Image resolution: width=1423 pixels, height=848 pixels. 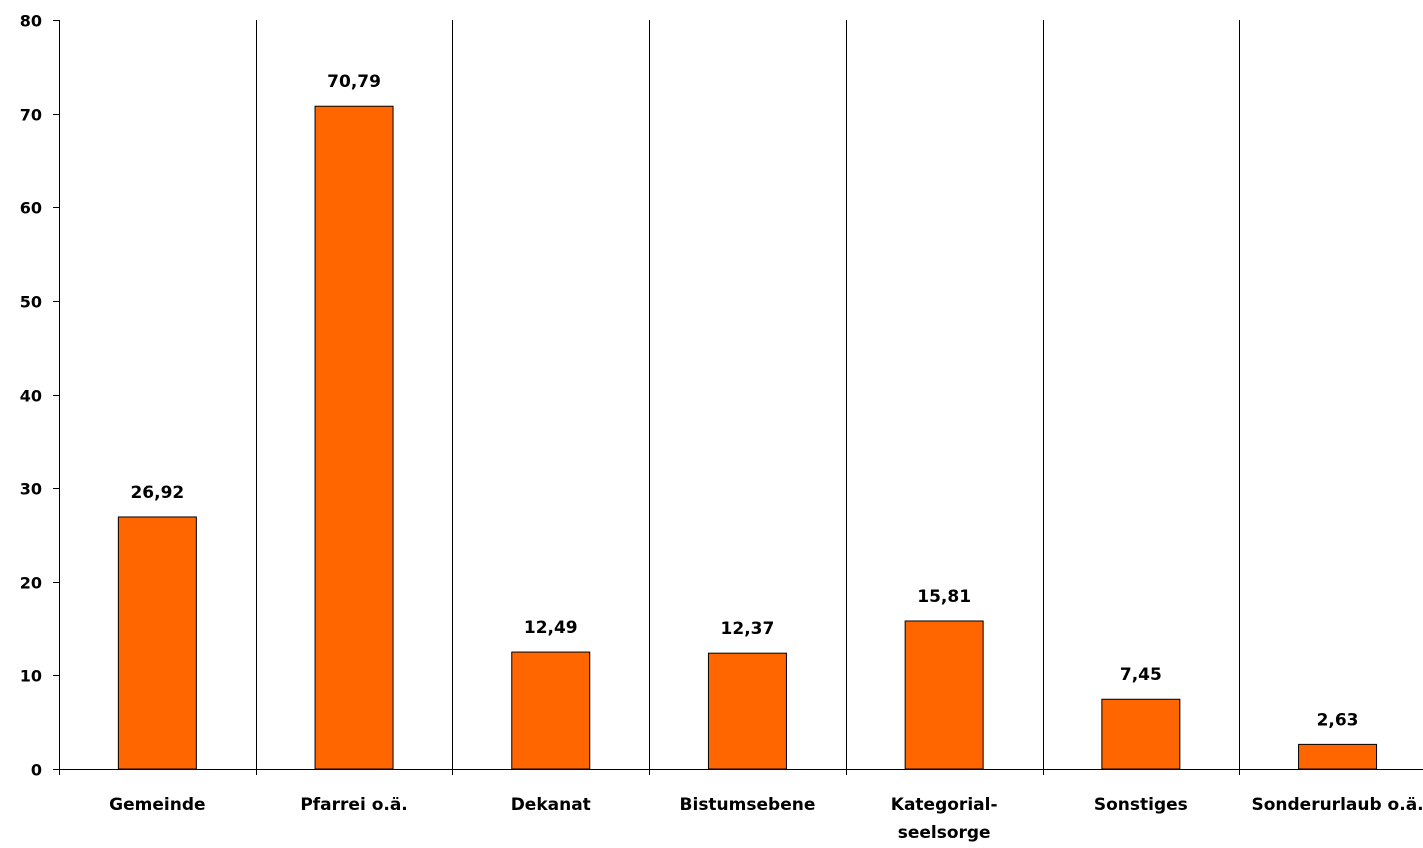 I want to click on y-tick-labels: 0 10 20 30 40 50 60 70 80, so click(x=31, y=396).